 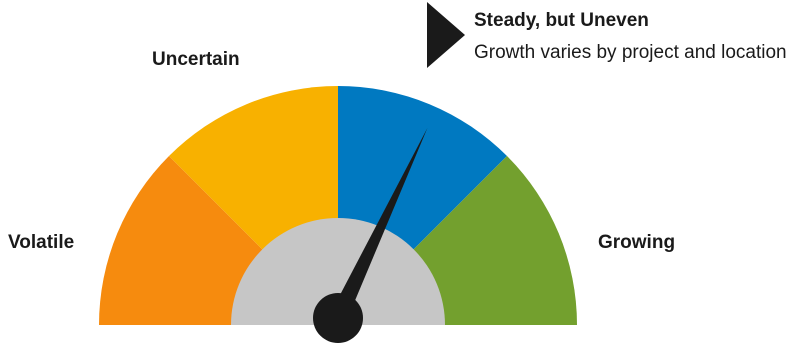 What do you see at coordinates (41, 242) in the screenshot?
I see `label-volatile: Volatile` at bounding box center [41, 242].